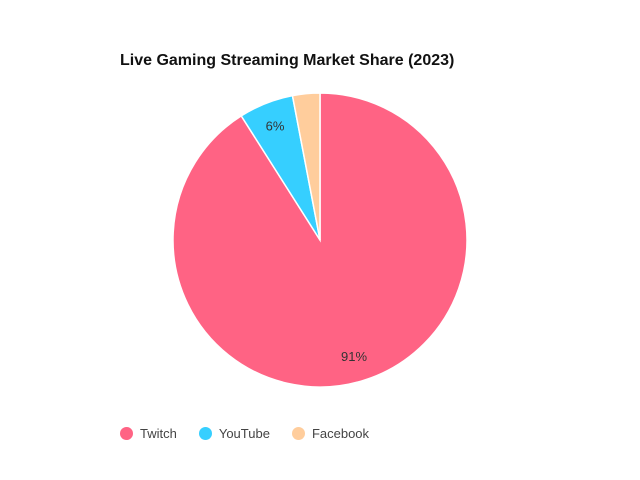 Image resolution: width=640 pixels, height=480 pixels. What do you see at coordinates (275, 126) in the screenshot?
I see `slice-label-youtube: 6%` at bounding box center [275, 126].